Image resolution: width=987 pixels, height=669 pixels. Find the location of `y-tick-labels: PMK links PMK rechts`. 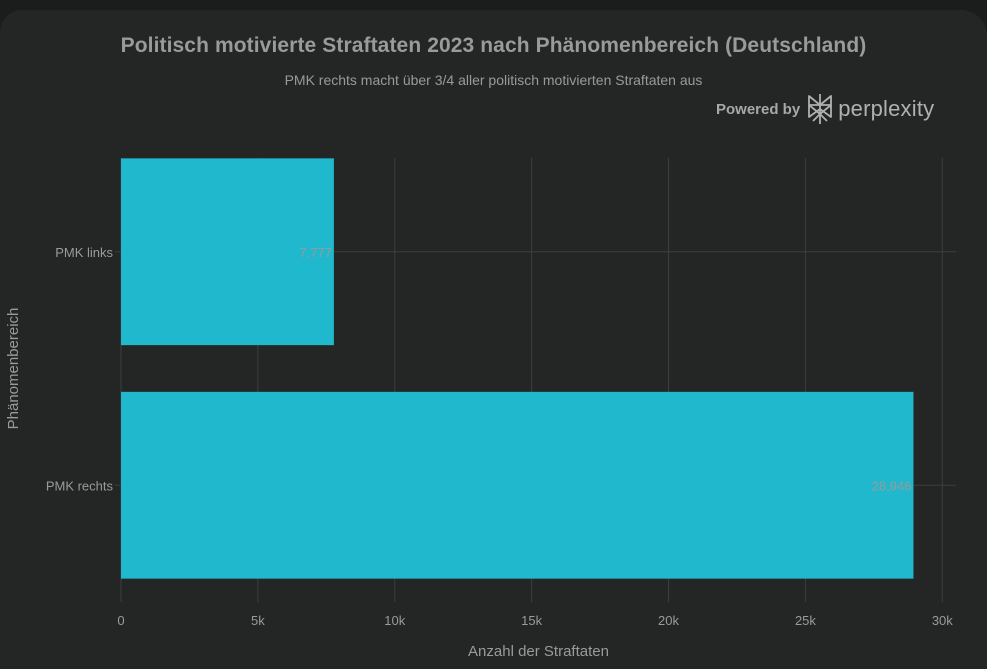

y-tick-labels: PMK links PMK rechts is located at coordinates (83, 369).